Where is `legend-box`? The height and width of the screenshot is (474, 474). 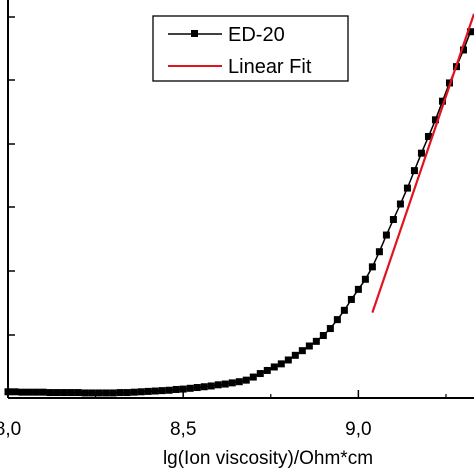
legend-box is located at coordinates (250, 48).